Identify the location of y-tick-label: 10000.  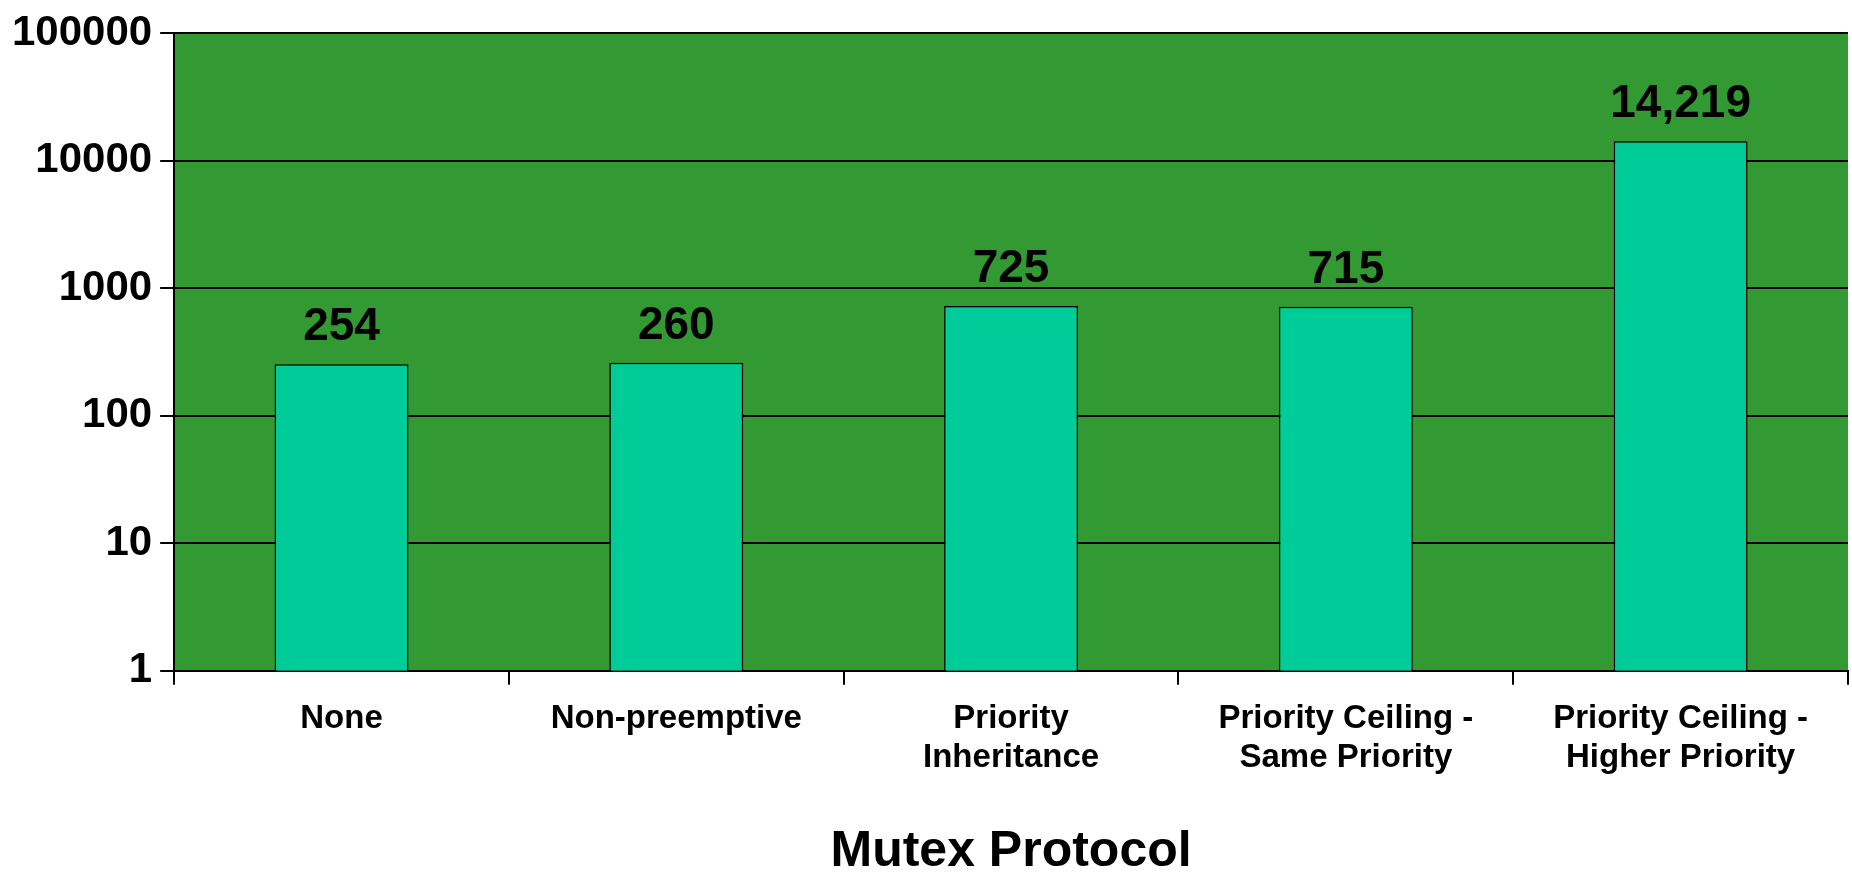
(94, 158).